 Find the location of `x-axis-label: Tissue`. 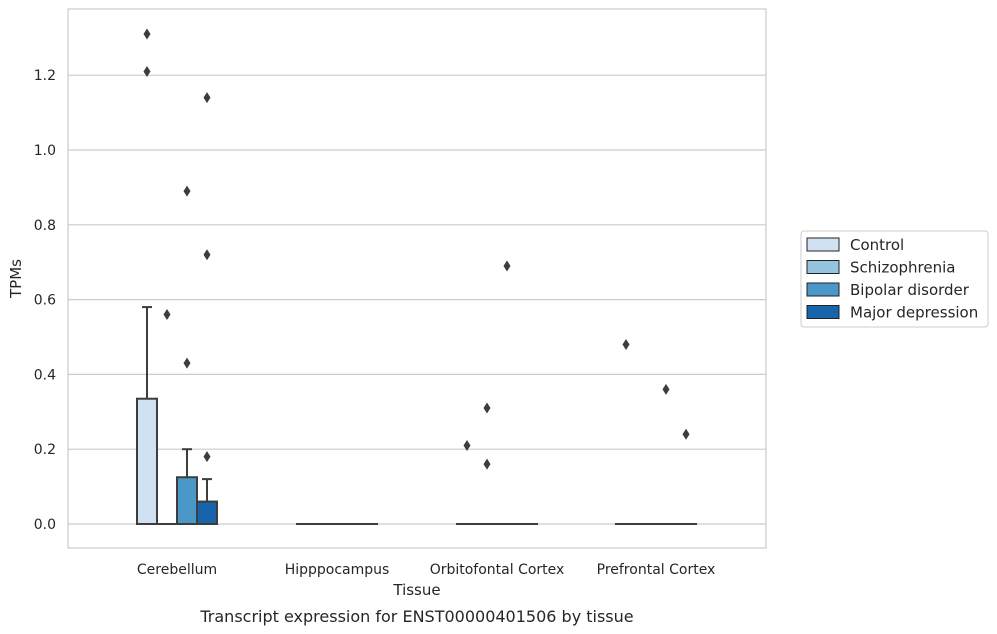

x-axis-label: Tissue is located at coordinates (416, 590).